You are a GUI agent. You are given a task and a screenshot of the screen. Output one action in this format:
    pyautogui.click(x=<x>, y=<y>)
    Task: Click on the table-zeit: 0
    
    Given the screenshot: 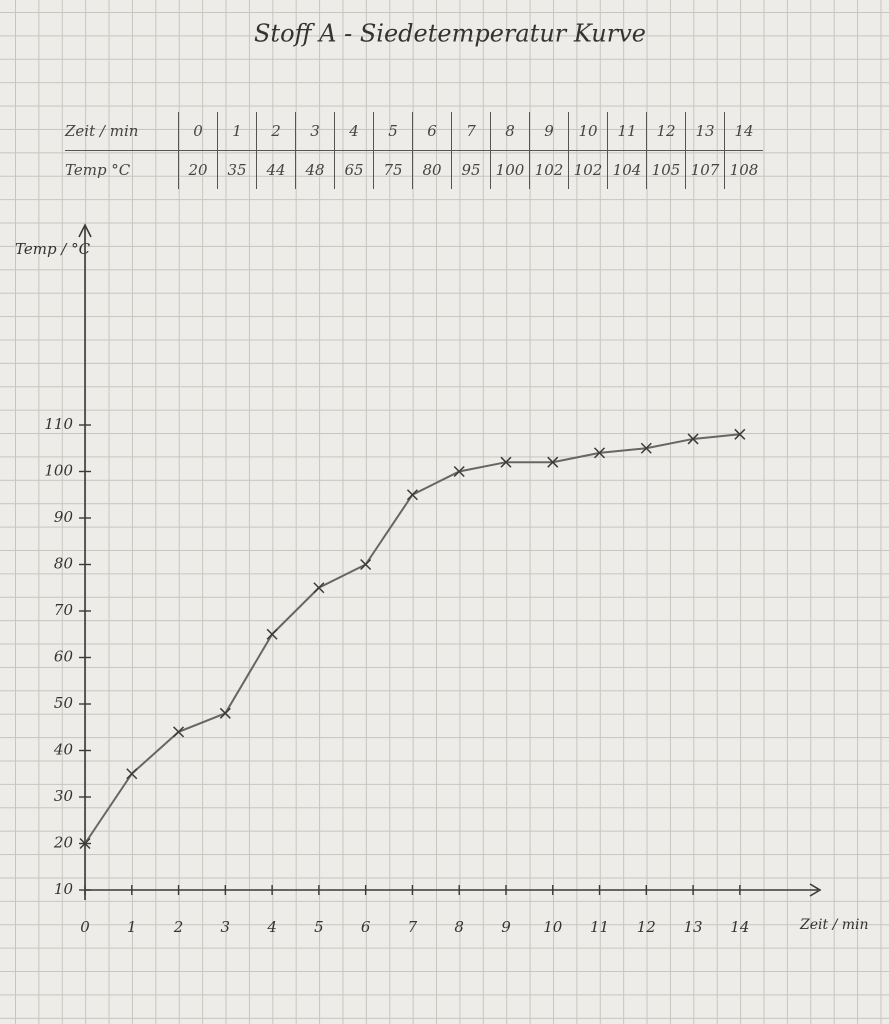 What is the action you would take?
    pyautogui.click(x=198, y=131)
    